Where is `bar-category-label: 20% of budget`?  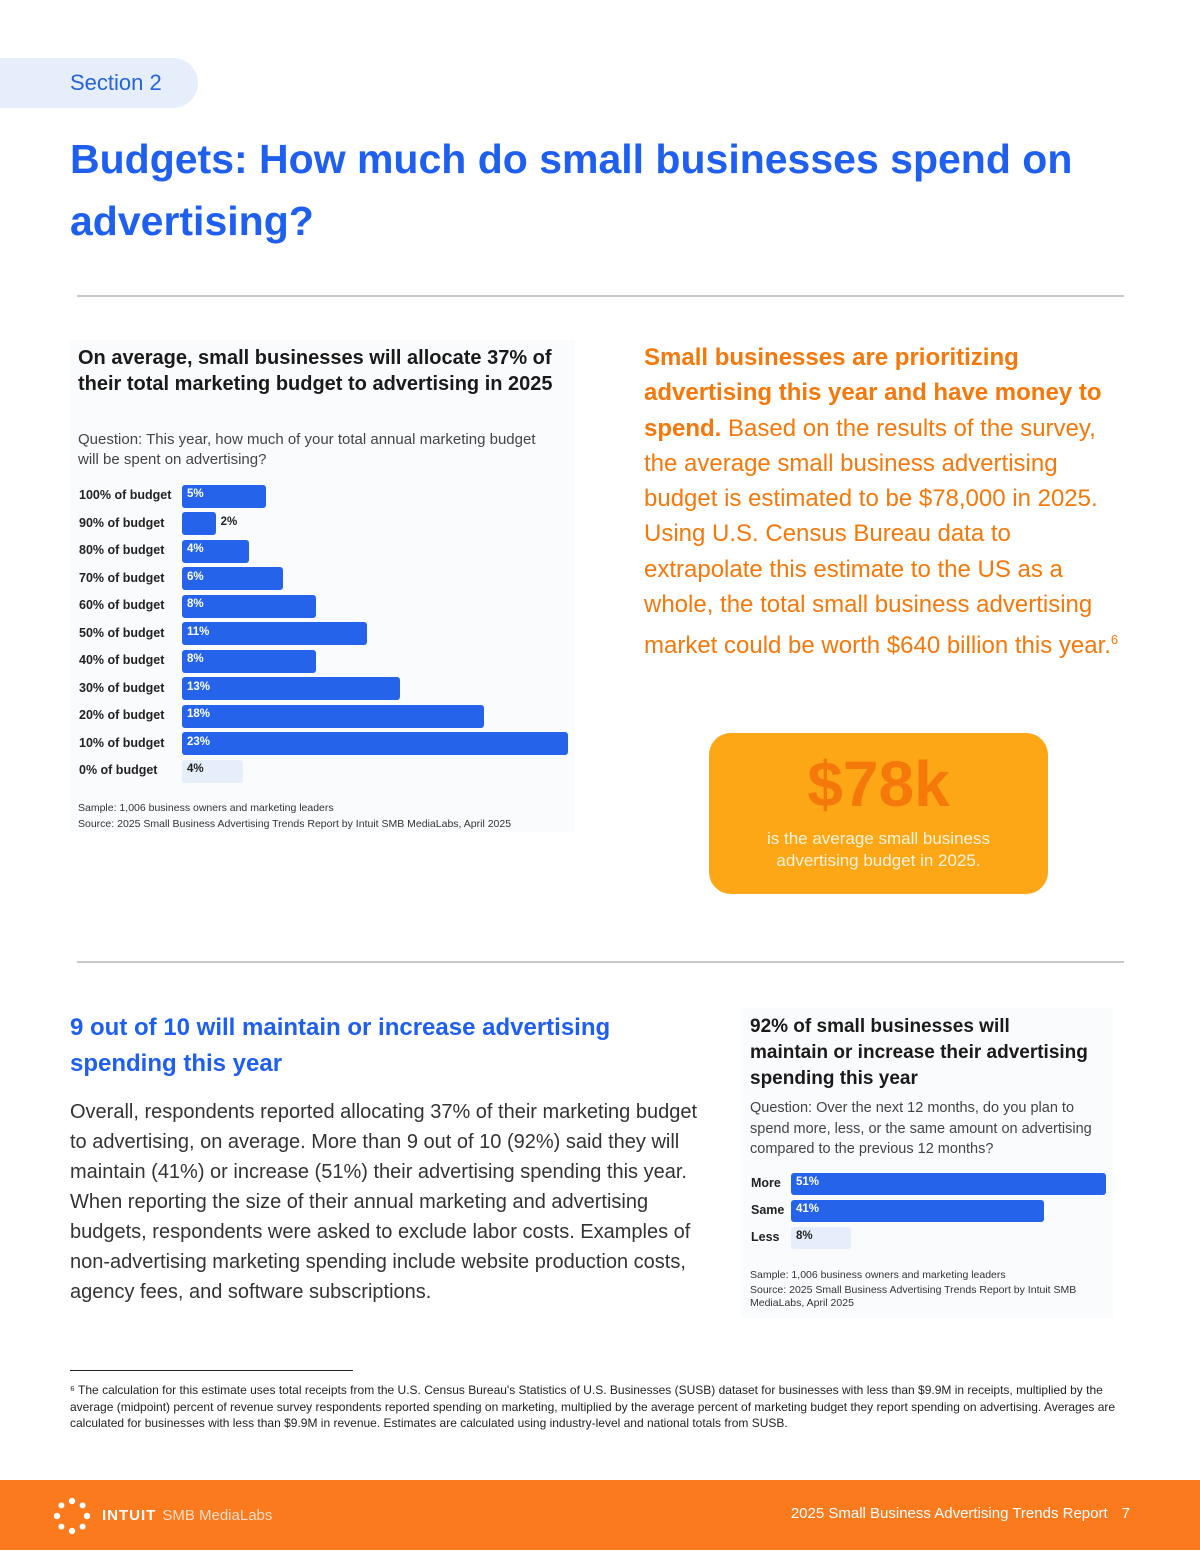 bar-category-label: 20% of budget is located at coordinates (122, 715).